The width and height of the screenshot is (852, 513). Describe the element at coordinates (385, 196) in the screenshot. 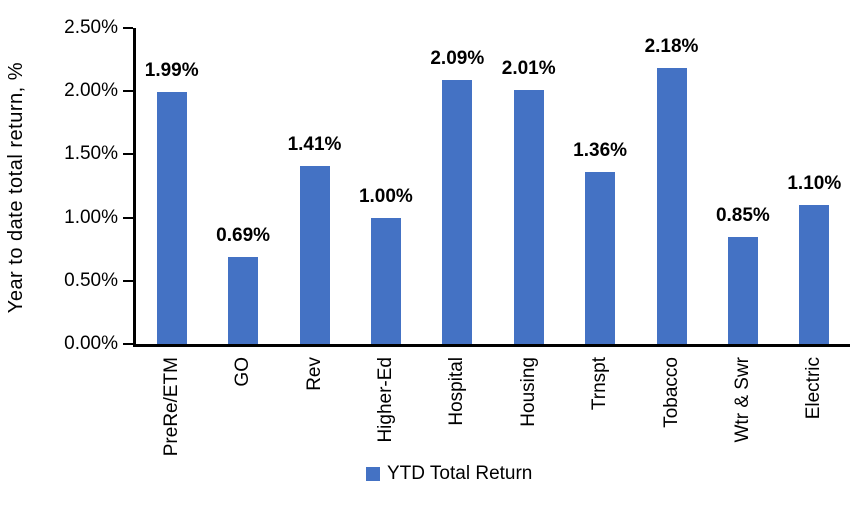

I see `bar-value-label: 1.00%` at that location.